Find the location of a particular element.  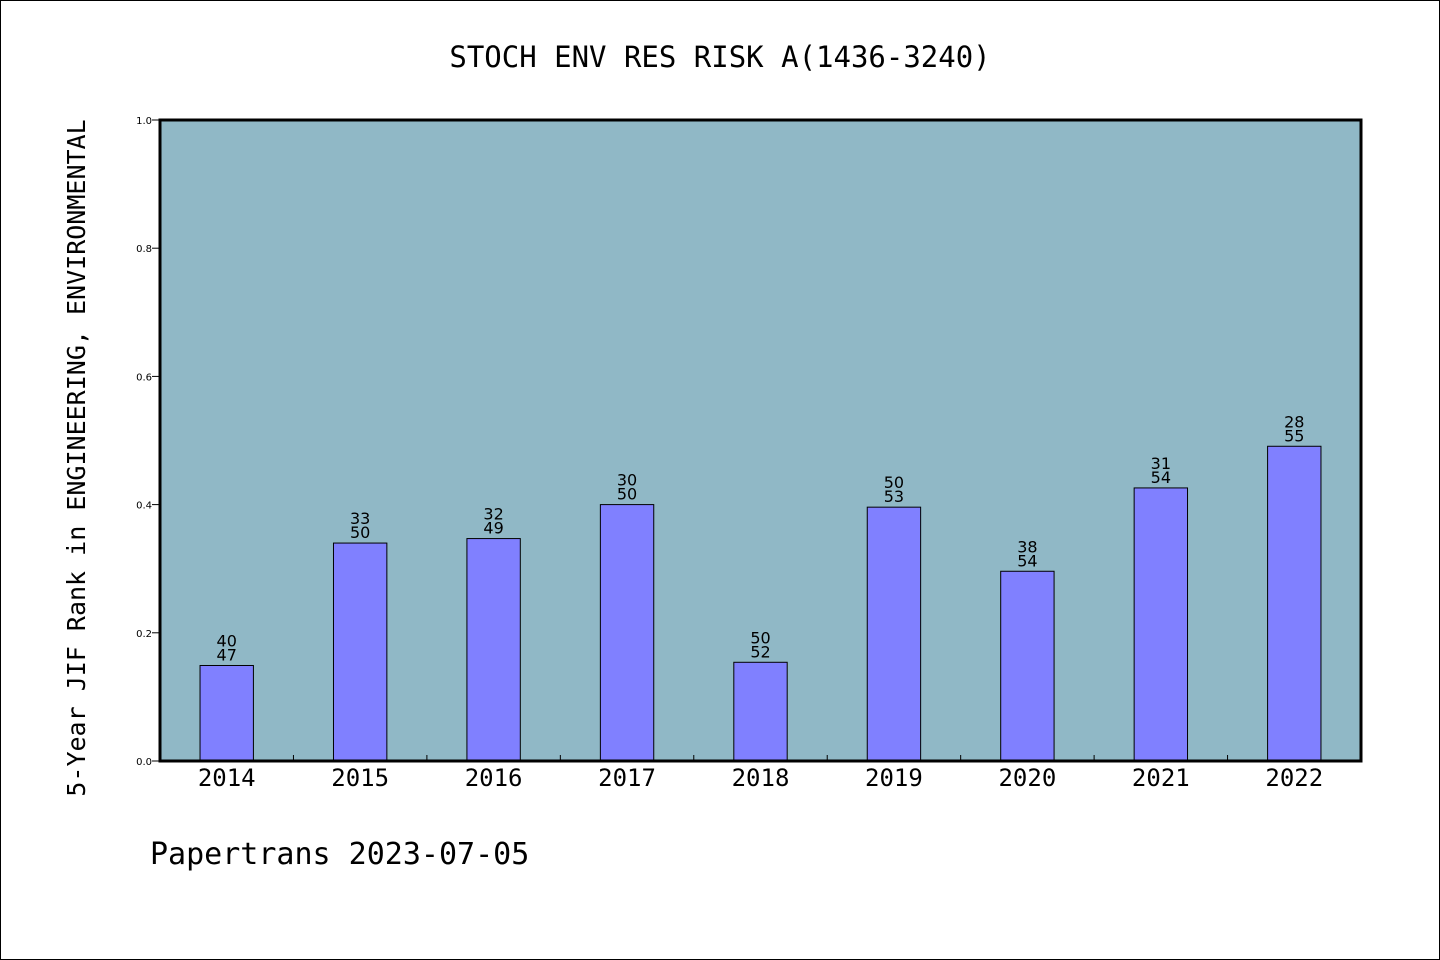

bar-2016 is located at coordinates (493, 650).